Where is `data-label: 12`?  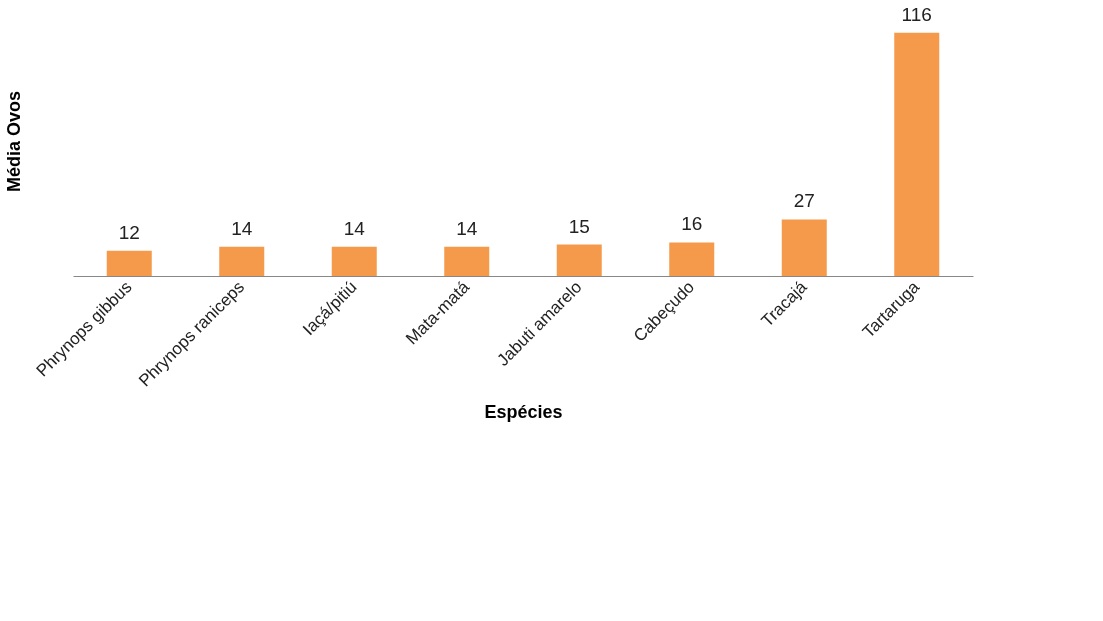
data-label: 12 is located at coordinates (129, 232).